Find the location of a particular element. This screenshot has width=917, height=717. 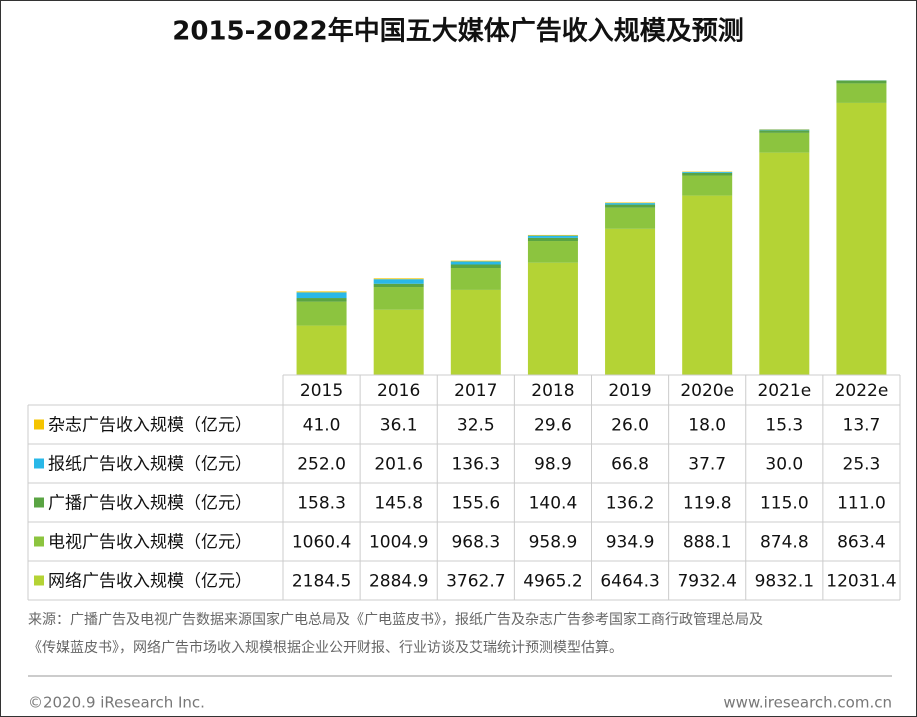

table-value: 15.3 is located at coordinates (784, 426).